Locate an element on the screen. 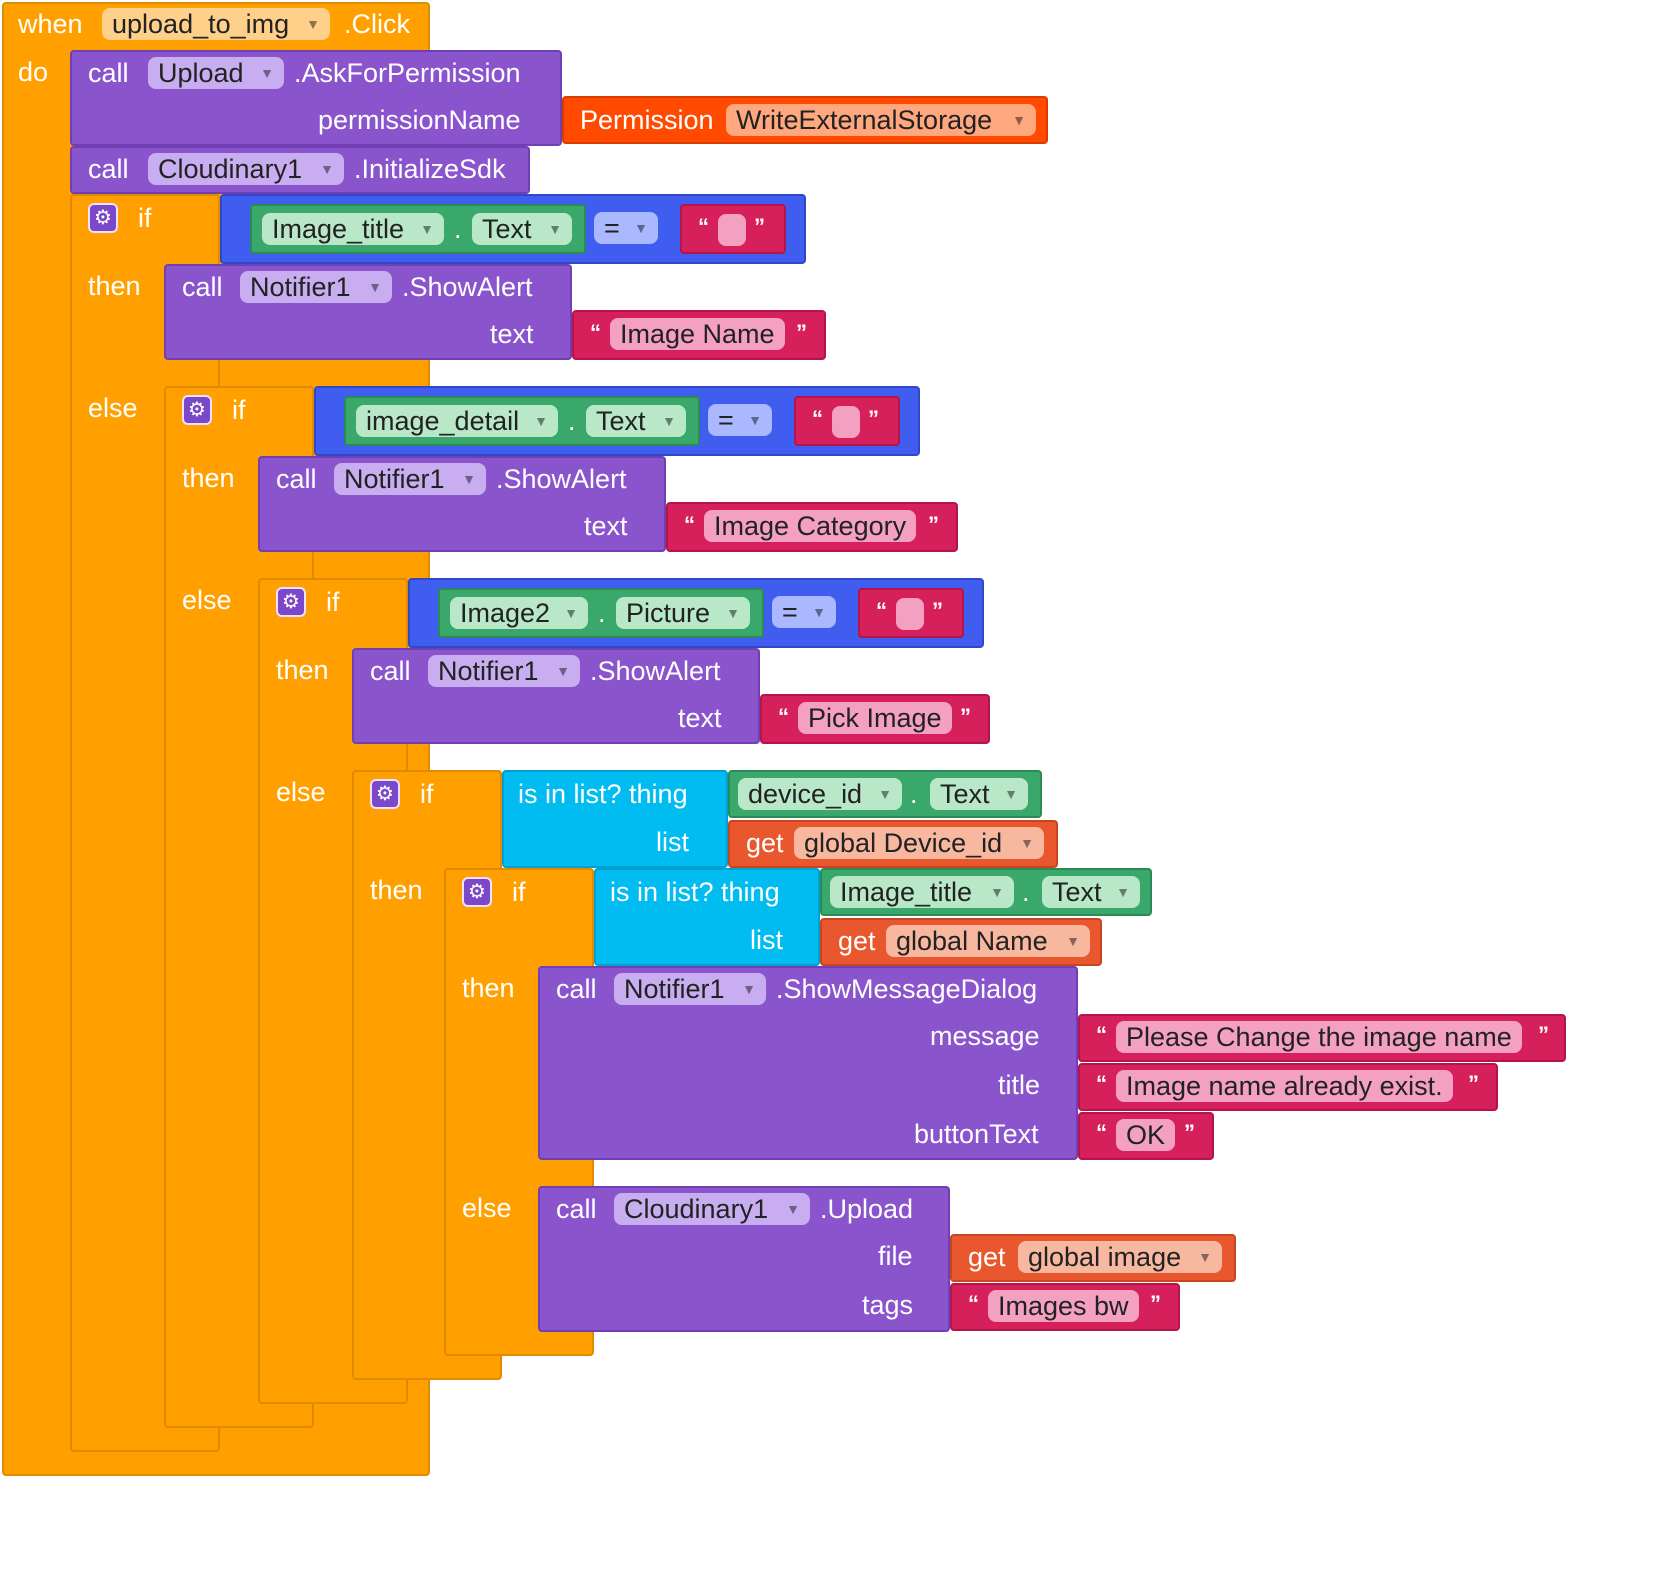 Image resolution: width=1666 pixels, height=1570 pixels. if3-component-dropdown: Image2 ▼ is located at coordinates (519, 613).